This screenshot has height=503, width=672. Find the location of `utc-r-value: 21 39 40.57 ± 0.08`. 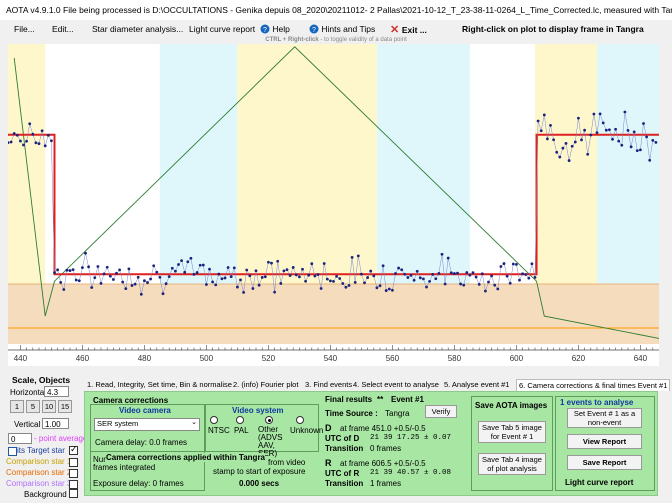

utc-r-value: 21 39 40.57 ± 0.08 is located at coordinates (411, 473).